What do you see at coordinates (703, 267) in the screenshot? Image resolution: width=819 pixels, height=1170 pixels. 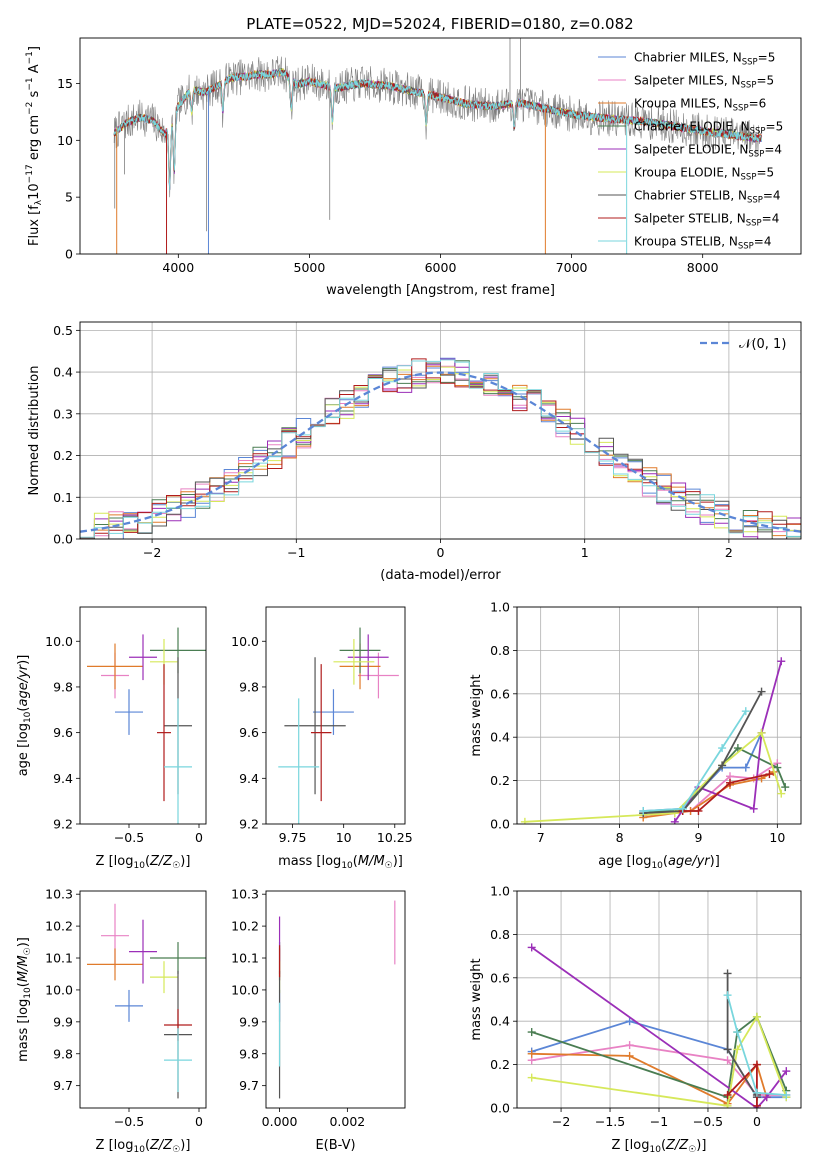 I see `x-tick-label: 8000` at bounding box center [703, 267].